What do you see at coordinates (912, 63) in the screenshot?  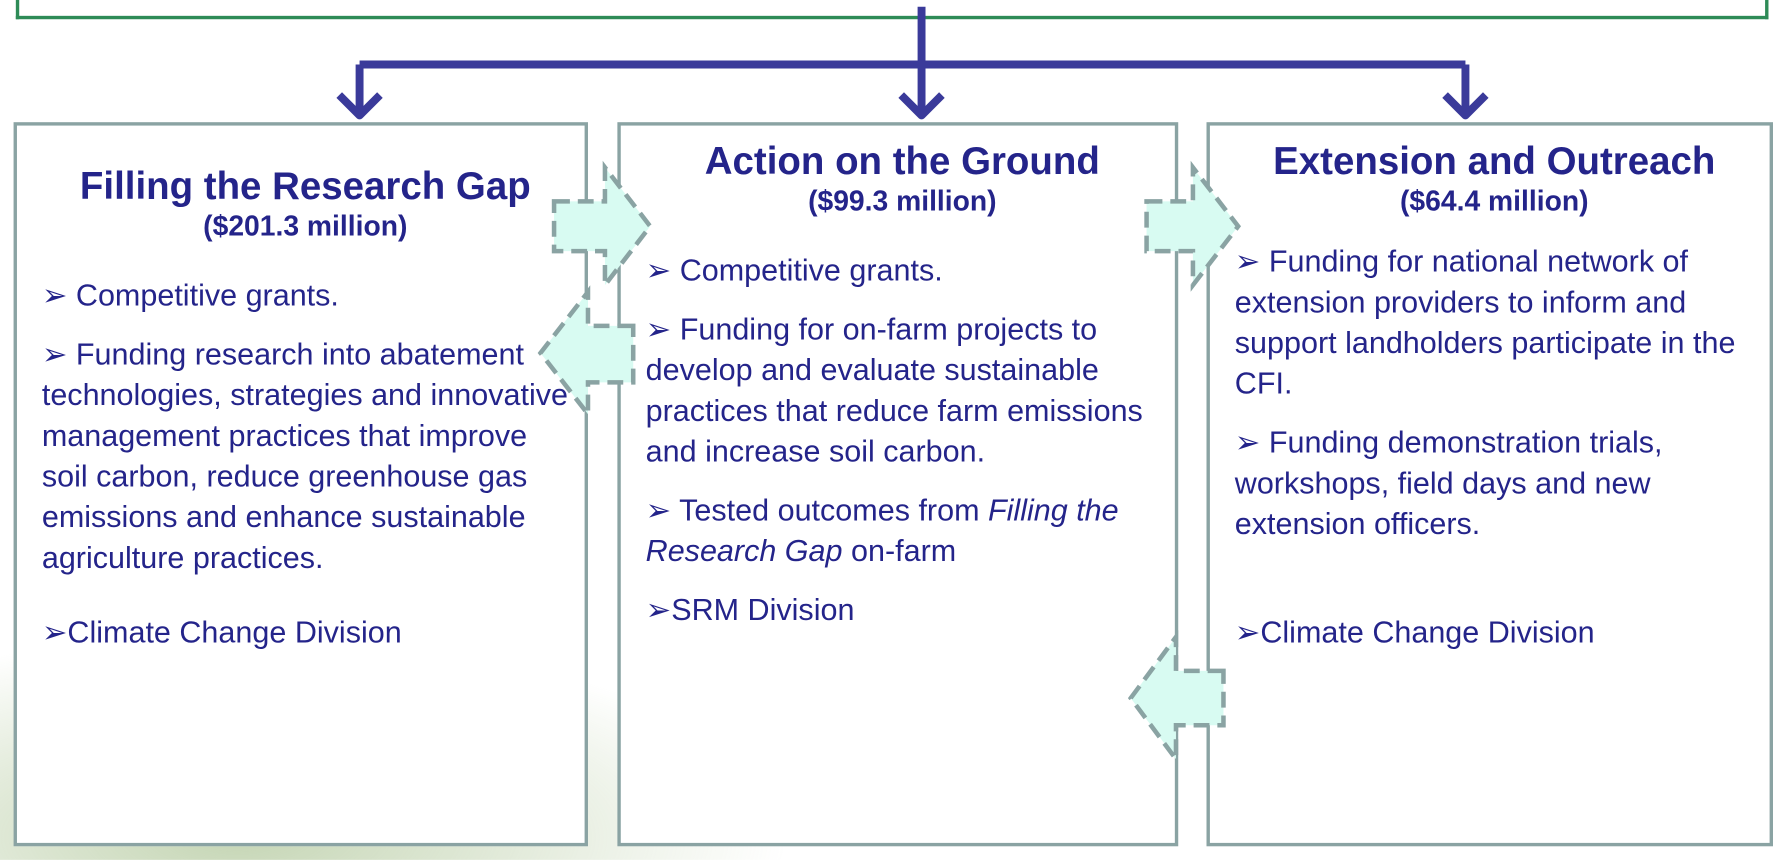 I see `connectors` at bounding box center [912, 63].